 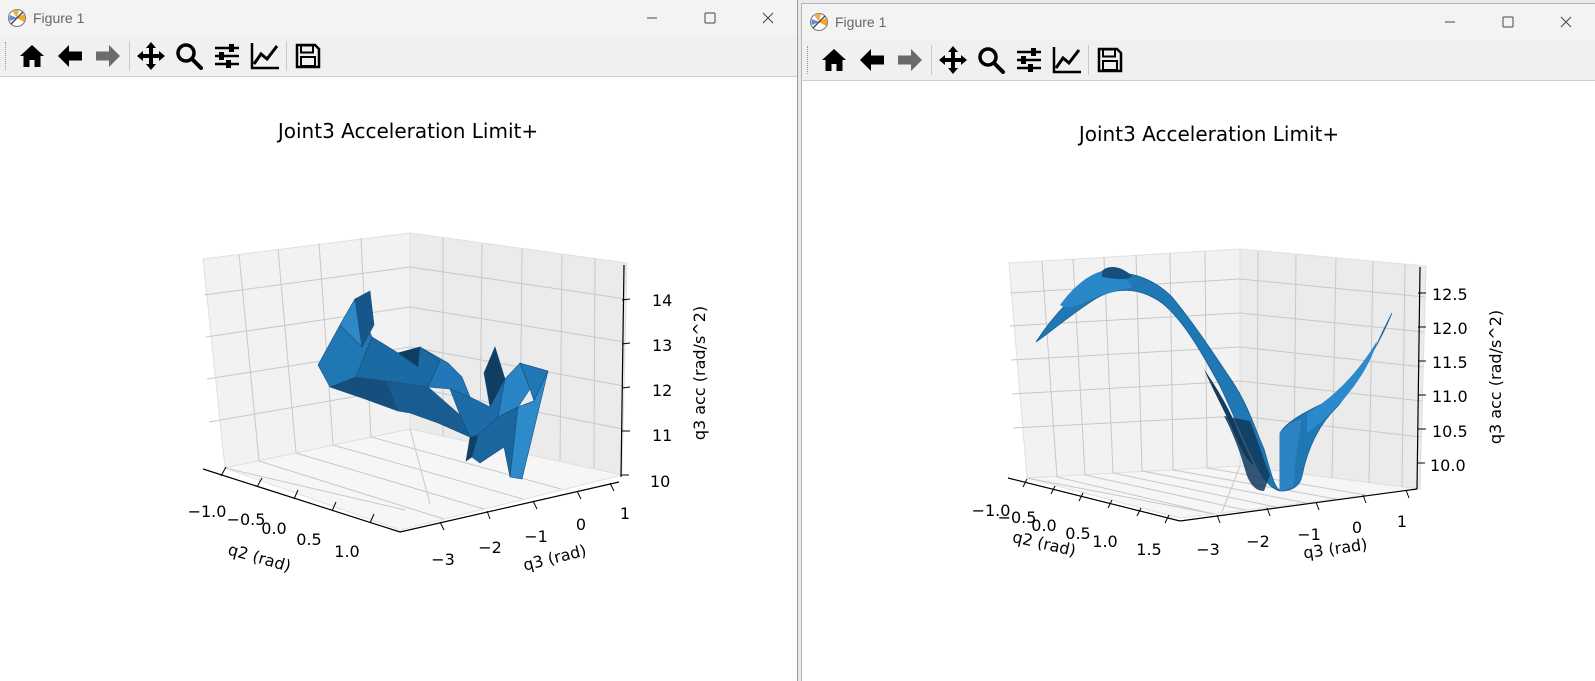 What do you see at coordinates (660, 481) in the screenshot?
I see `z-tick-label: 10` at bounding box center [660, 481].